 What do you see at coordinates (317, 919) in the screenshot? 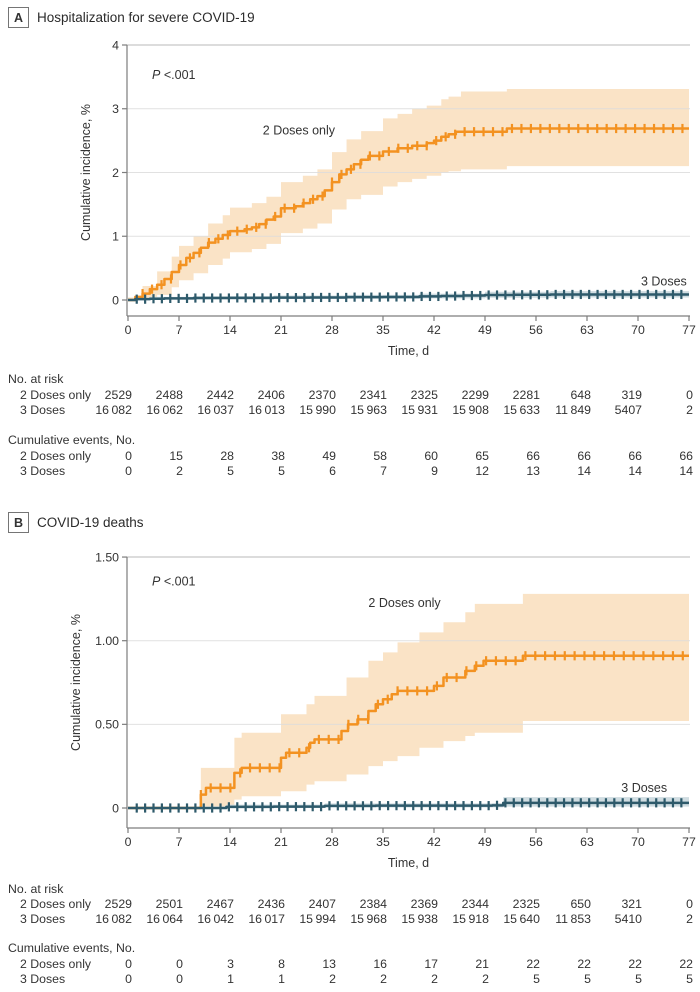
I see `risk-table-cell: 15 994` at bounding box center [317, 919].